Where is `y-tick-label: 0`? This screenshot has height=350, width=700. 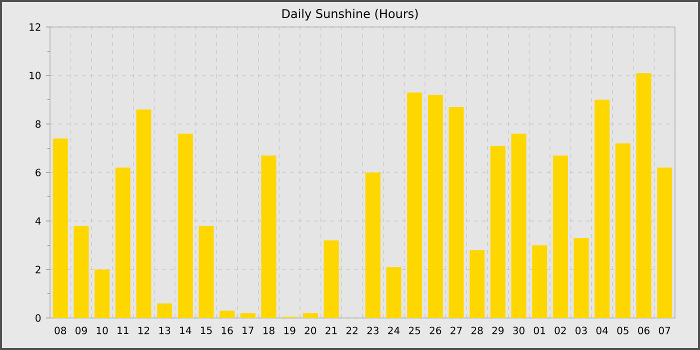
y-tick-label: 0 is located at coordinates (38, 318).